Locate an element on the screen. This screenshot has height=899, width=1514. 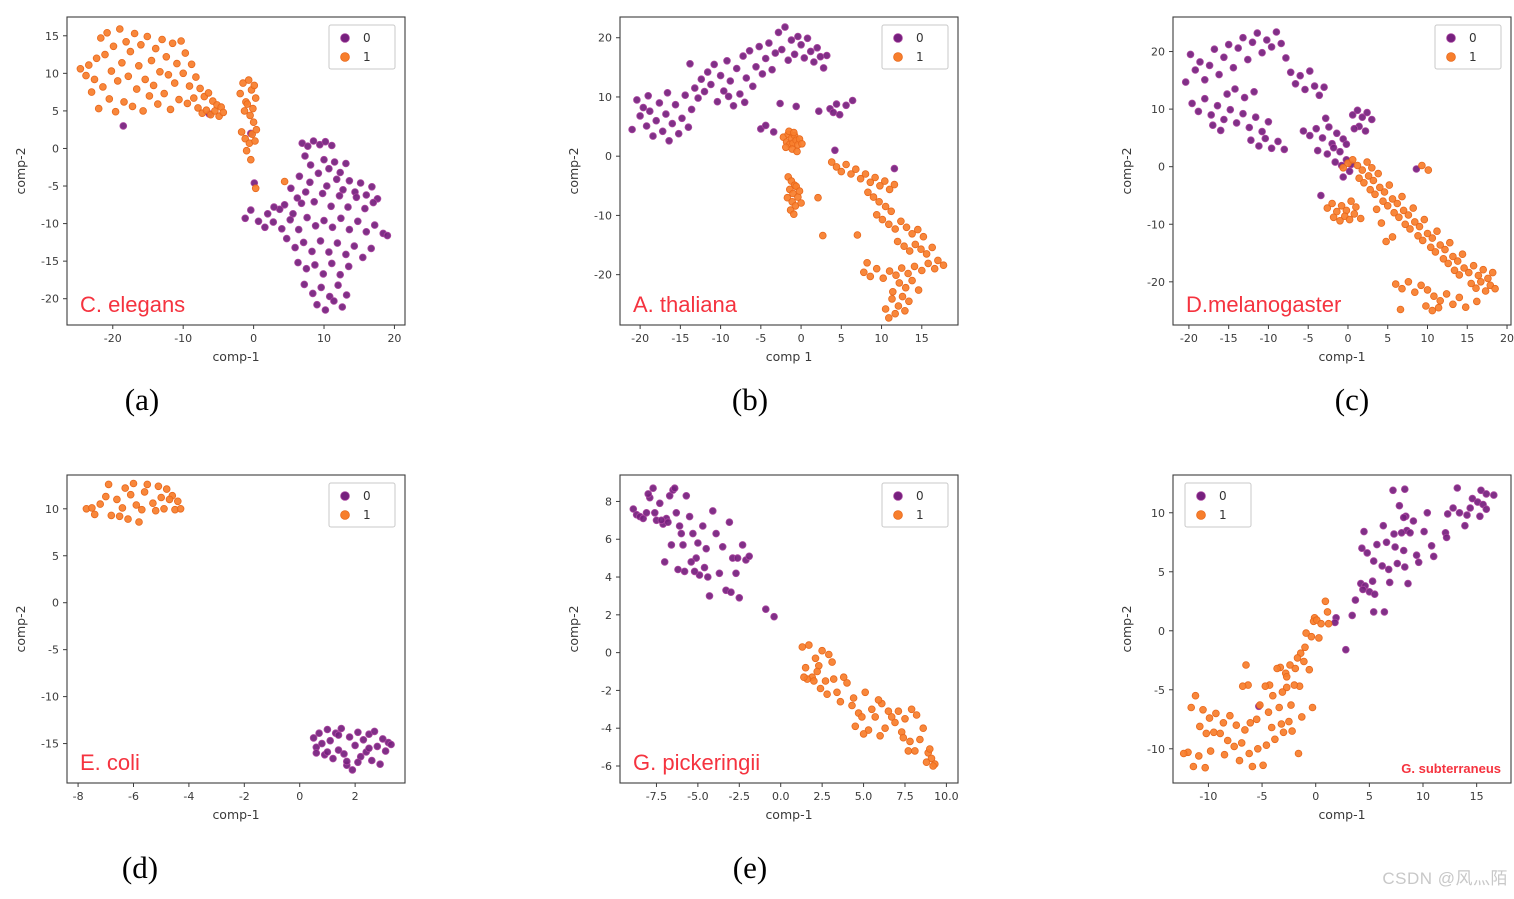
y-tick-label: 2 is located at coordinates (608, 615).